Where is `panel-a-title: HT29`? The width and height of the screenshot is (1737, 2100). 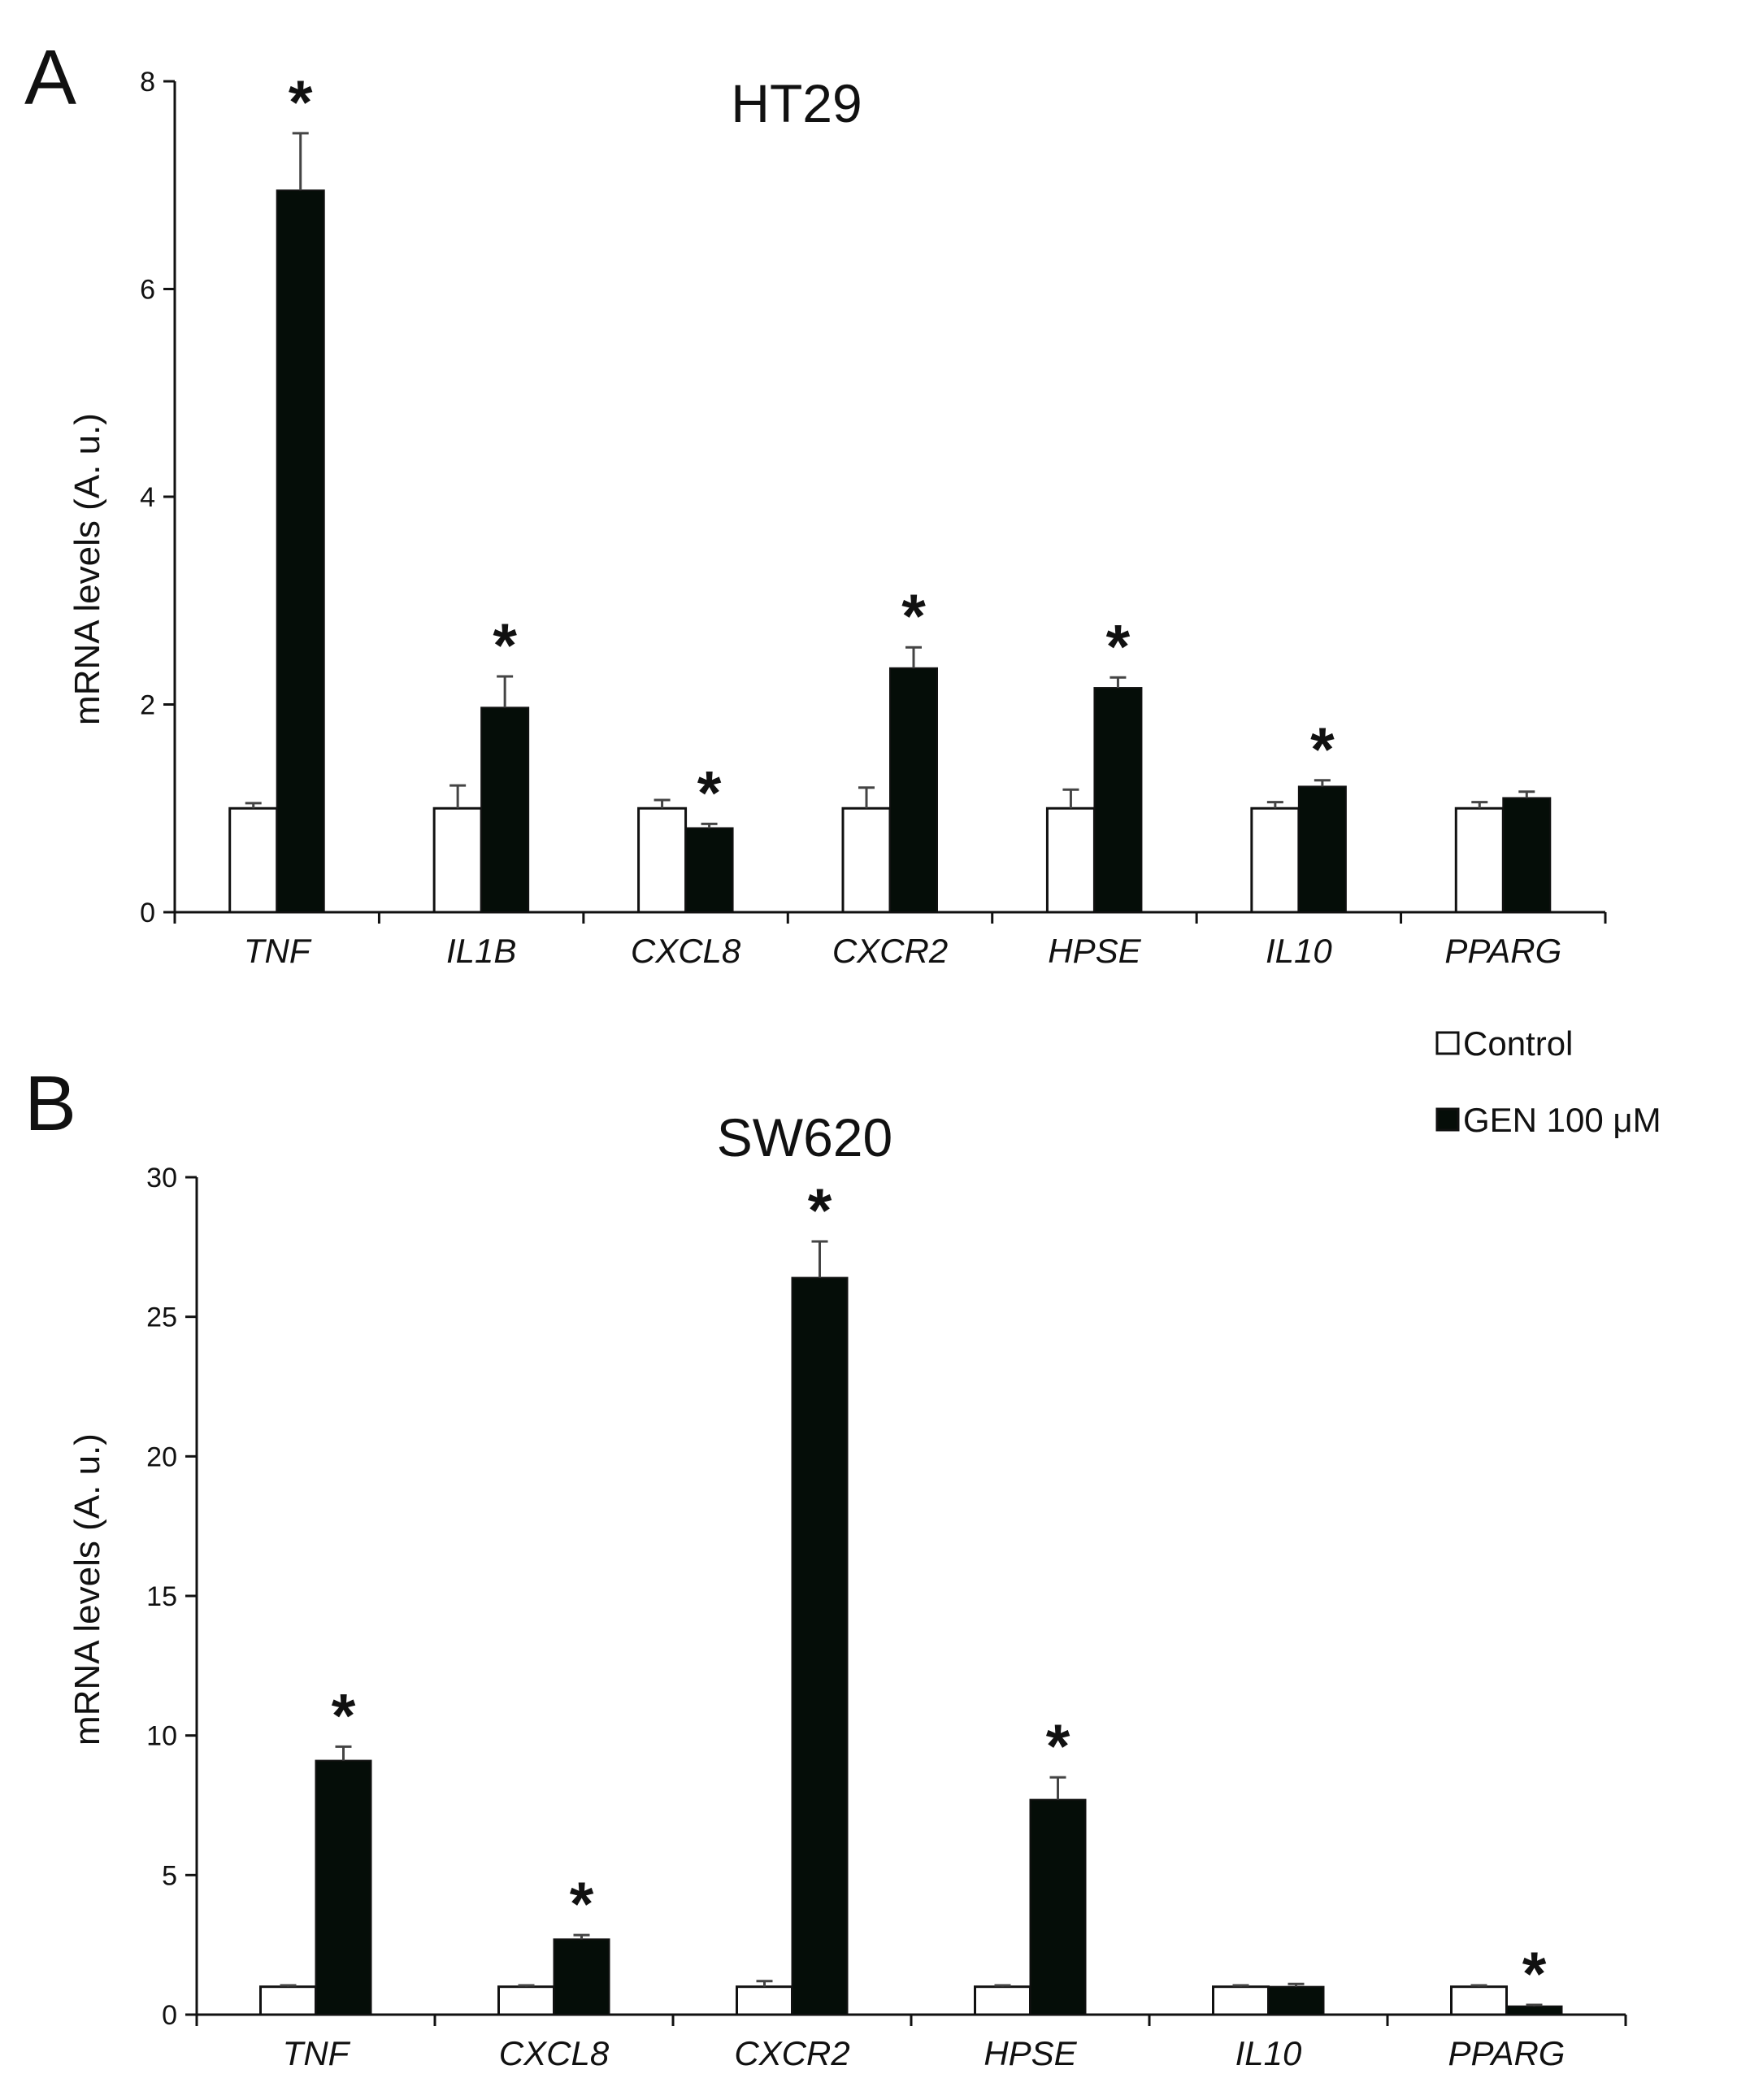 panel-a-title: HT29 is located at coordinates (796, 103).